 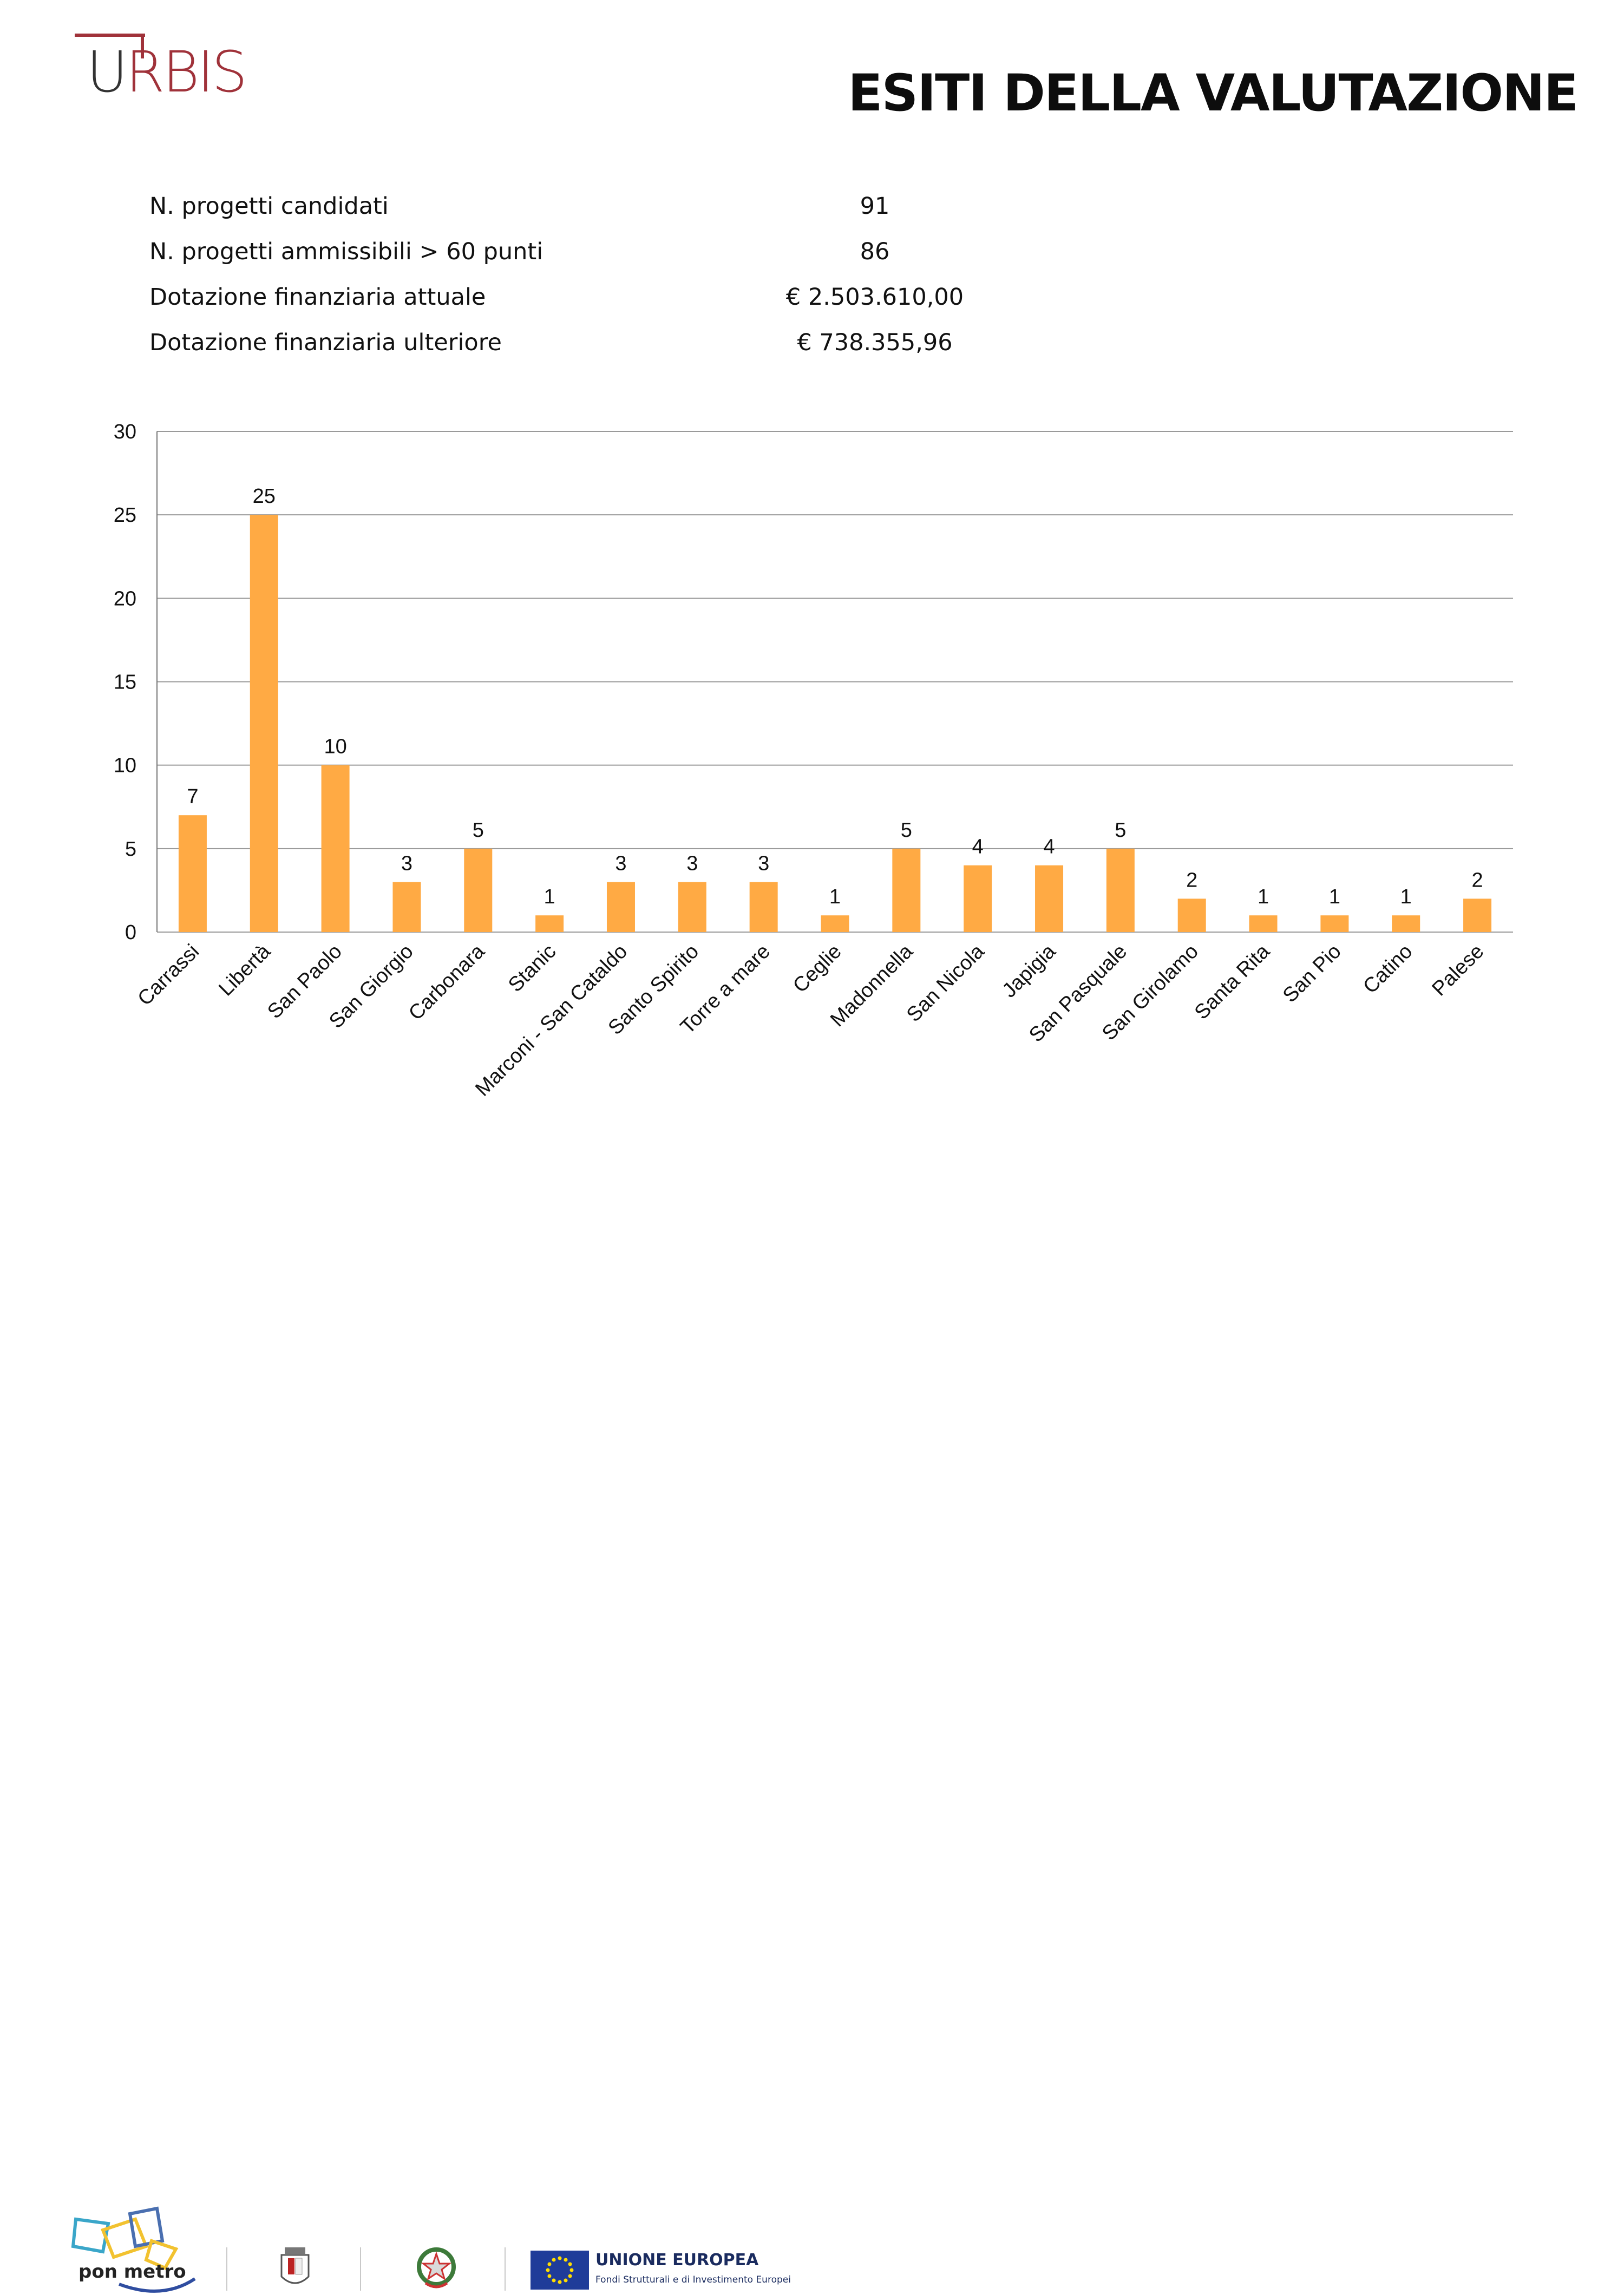 I want to click on x-tick-label: Santa Rita, so click(x=1232, y=982).